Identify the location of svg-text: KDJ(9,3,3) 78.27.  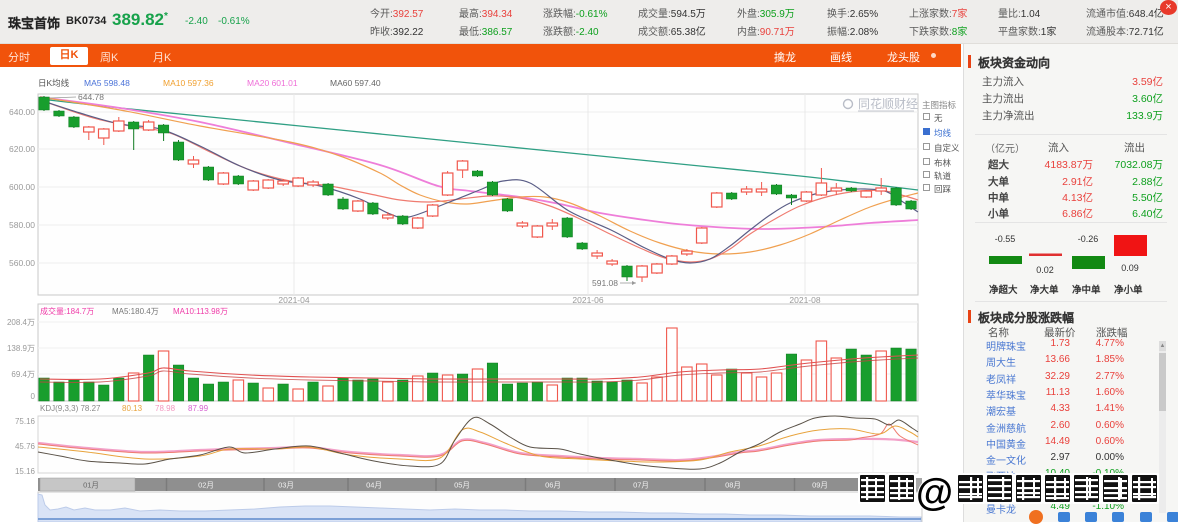
(70, 408).